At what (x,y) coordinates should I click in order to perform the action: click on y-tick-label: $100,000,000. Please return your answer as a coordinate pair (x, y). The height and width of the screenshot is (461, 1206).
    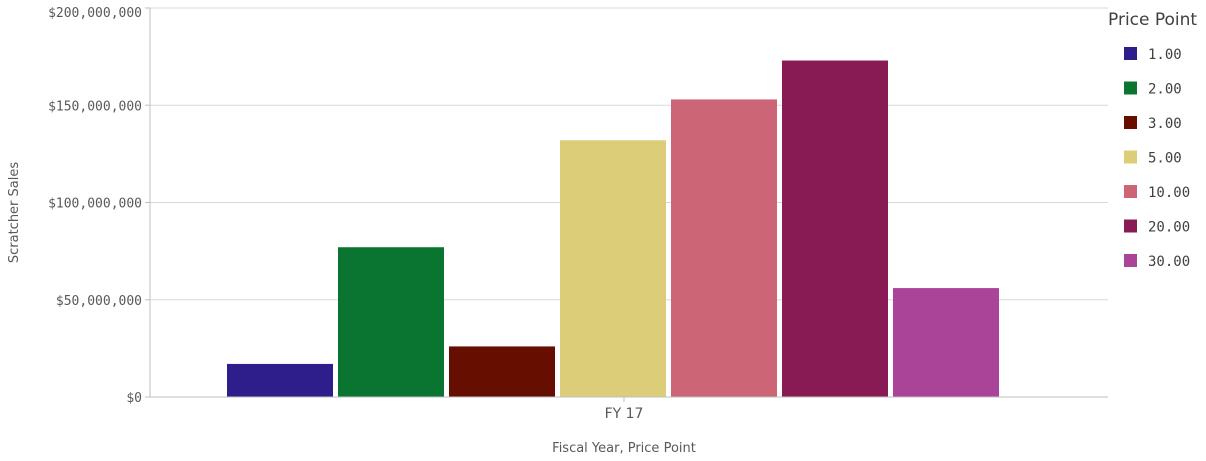
    Looking at the image, I should click on (95, 204).